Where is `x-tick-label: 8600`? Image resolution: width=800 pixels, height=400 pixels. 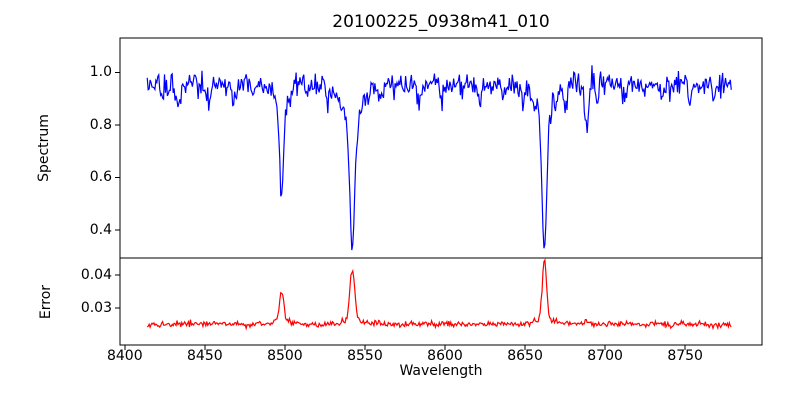
x-tick-label: 8600 is located at coordinates (445, 356).